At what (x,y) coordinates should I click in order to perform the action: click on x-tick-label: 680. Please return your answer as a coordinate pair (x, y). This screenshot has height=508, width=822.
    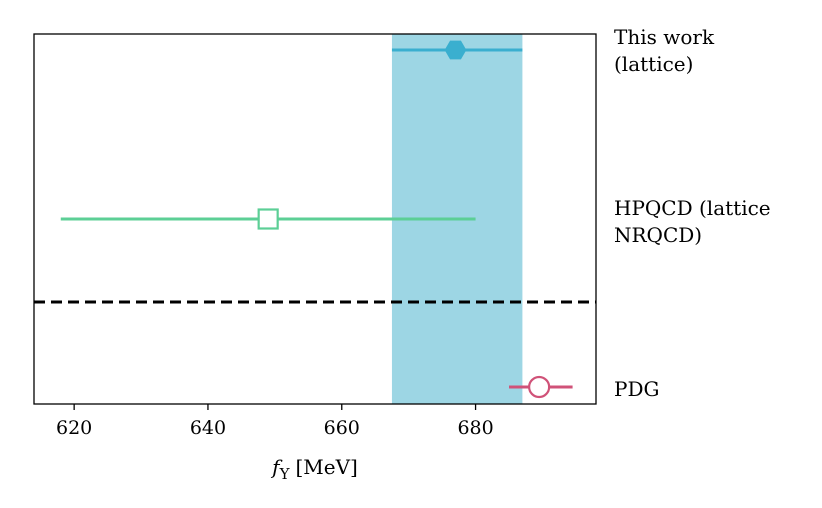
    Looking at the image, I should click on (475, 428).